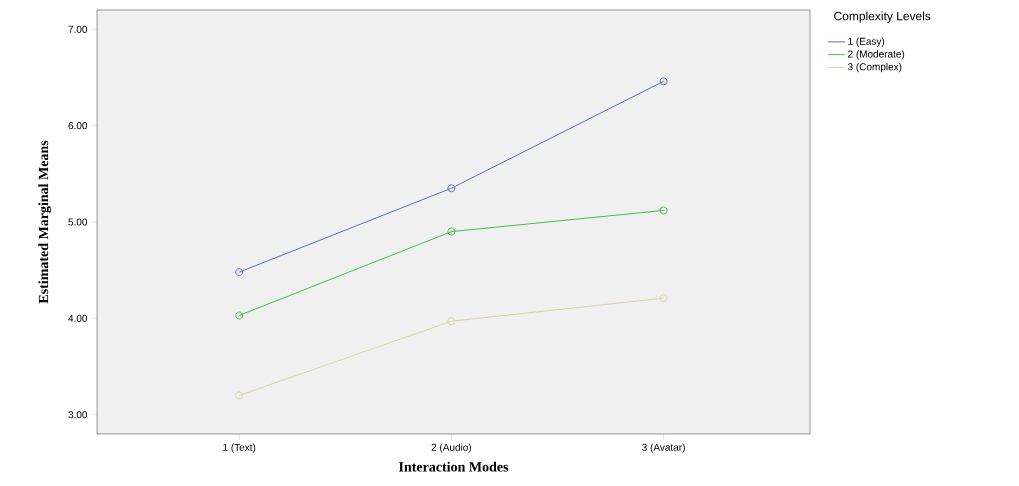 The image size is (1019, 486). Describe the element at coordinates (239, 448) in the screenshot. I see `x-tick-label: 1 (Text)` at that location.